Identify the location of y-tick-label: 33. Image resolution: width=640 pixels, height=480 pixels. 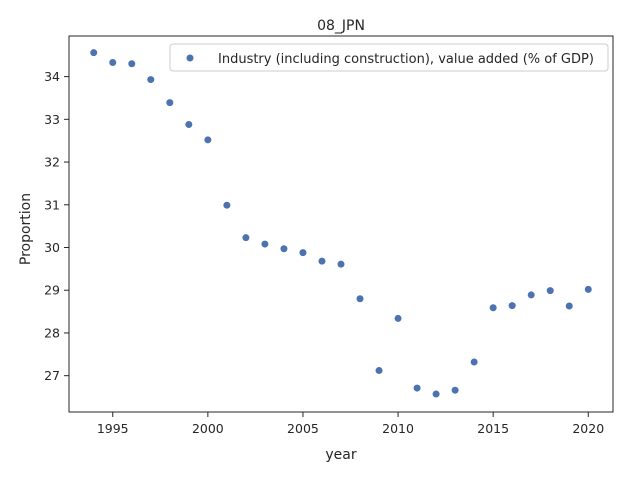
(52, 119).